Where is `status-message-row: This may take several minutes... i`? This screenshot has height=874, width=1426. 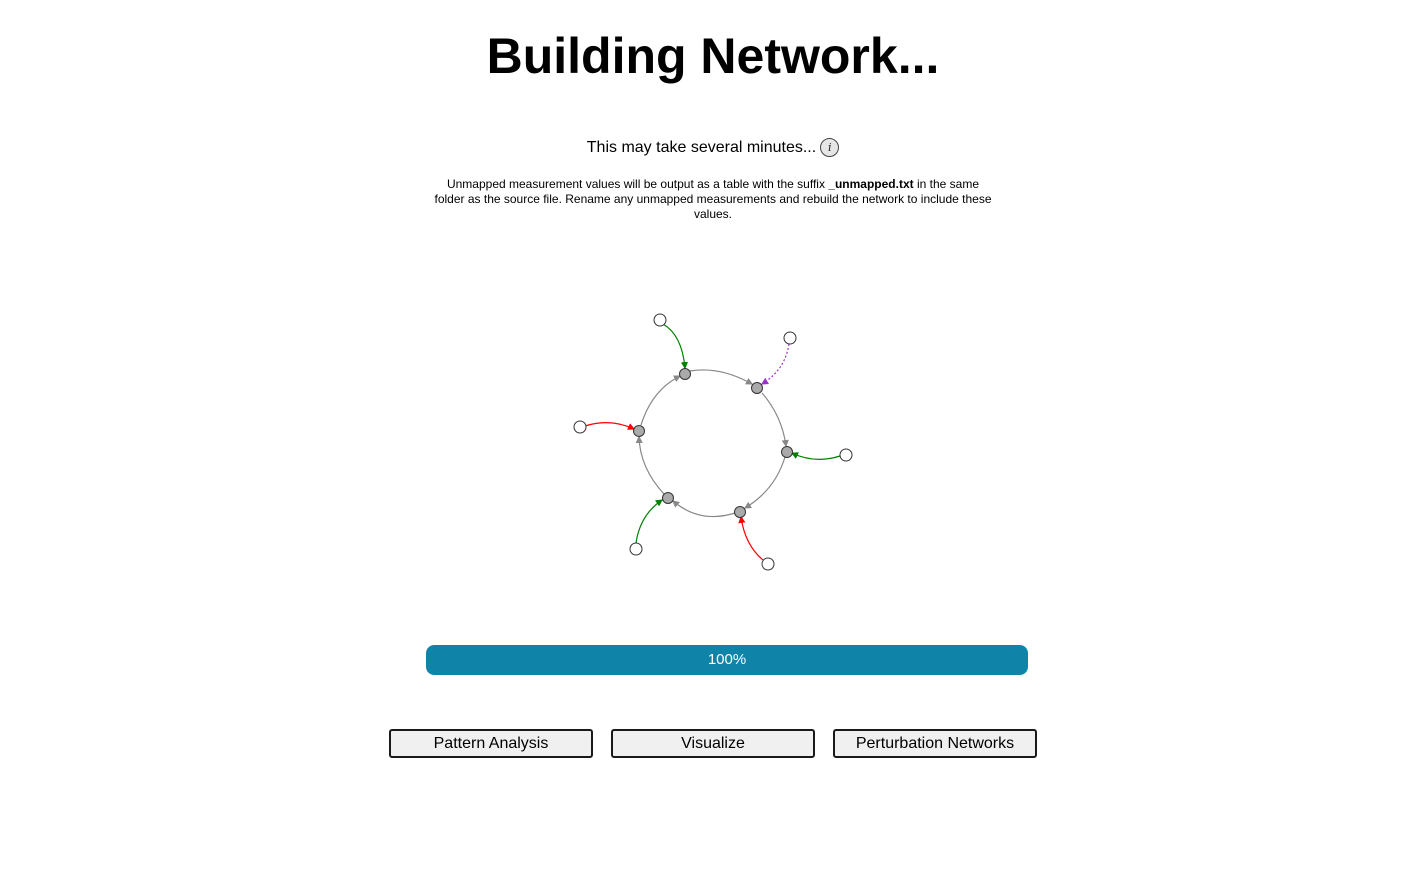 status-message-row: This may take several minutes... i is located at coordinates (713, 148).